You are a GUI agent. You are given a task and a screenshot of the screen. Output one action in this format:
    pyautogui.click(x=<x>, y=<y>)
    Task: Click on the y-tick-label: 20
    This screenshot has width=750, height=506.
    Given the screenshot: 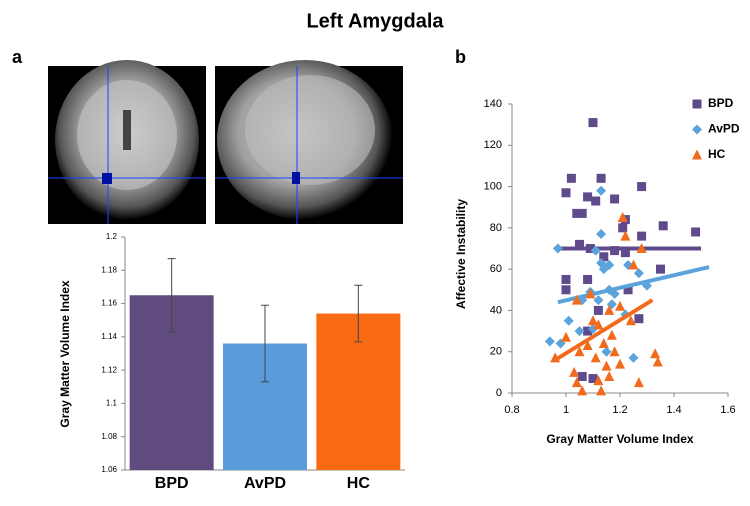 What is the action you would take?
    pyautogui.click(x=496, y=352)
    